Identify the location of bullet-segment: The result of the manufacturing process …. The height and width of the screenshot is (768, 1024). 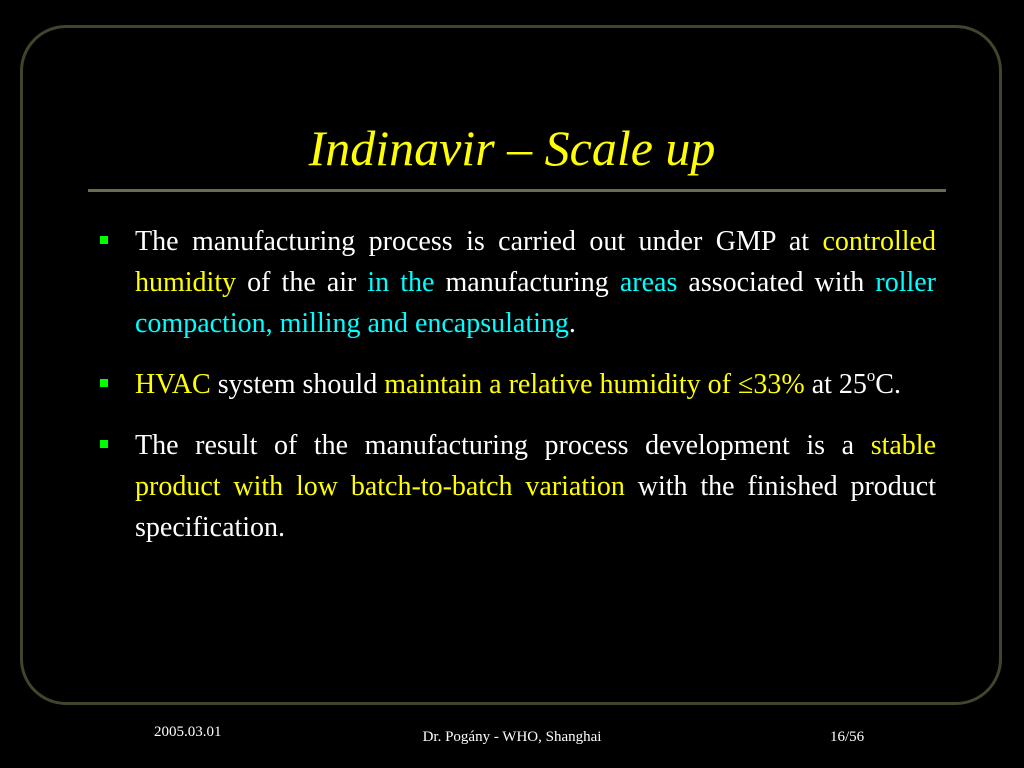
(503, 445).